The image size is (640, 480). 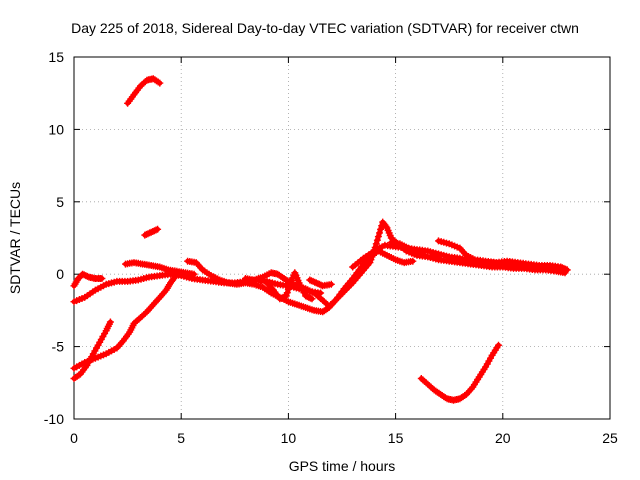 I want to click on y-axis-label: SDTVAR / TECUs, so click(x=15, y=238).